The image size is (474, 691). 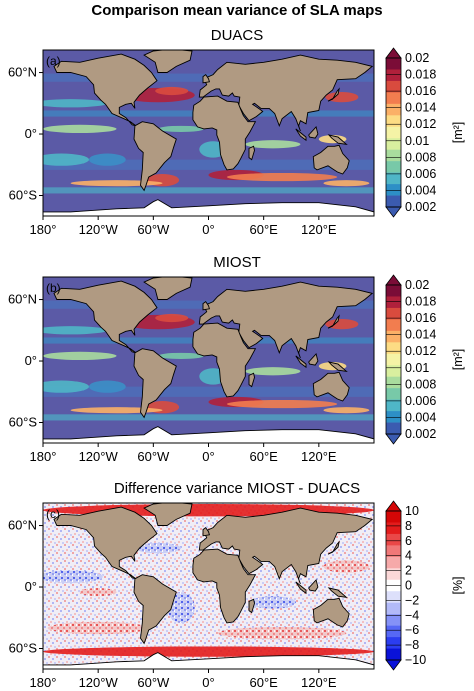 What do you see at coordinates (420, 207) in the screenshot?
I see `colorbar-tick-label: 0.002` at bounding box center [420, 207].